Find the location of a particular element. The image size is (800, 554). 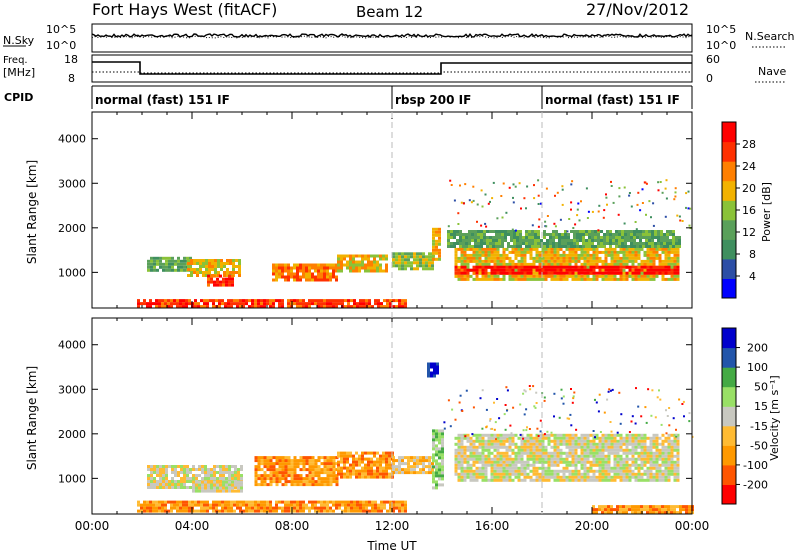

x-tick-label: 20:00 is located at coordinates (592, 526).